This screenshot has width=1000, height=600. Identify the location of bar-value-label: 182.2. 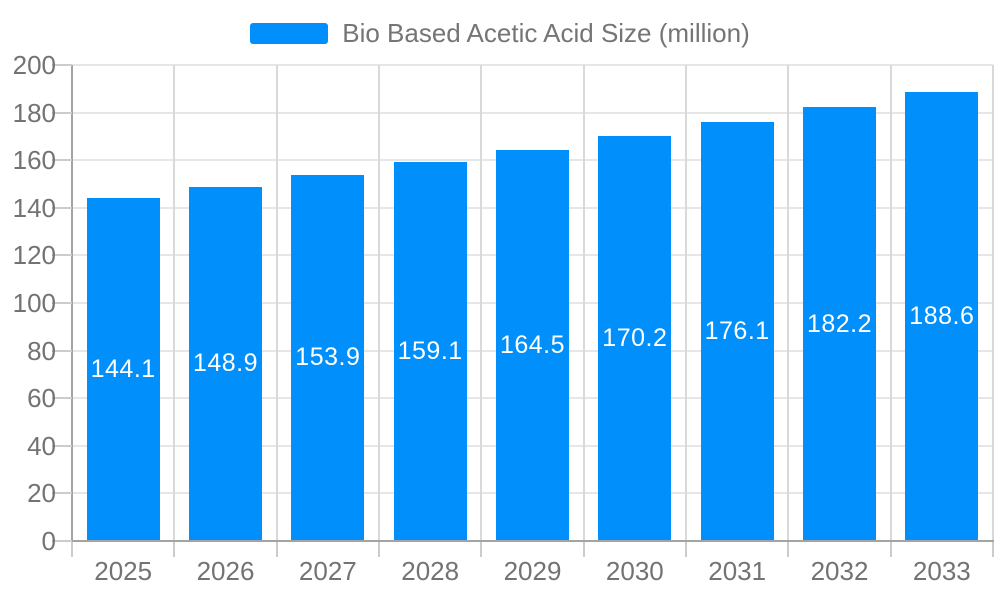
(839, 323).